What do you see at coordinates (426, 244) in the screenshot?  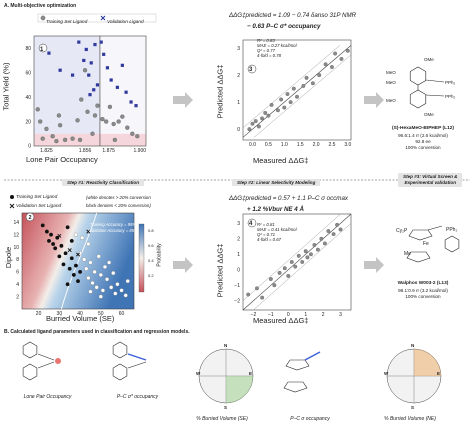 I see `ligand-bottom-label: Fe` at bounding box center [426, 244].